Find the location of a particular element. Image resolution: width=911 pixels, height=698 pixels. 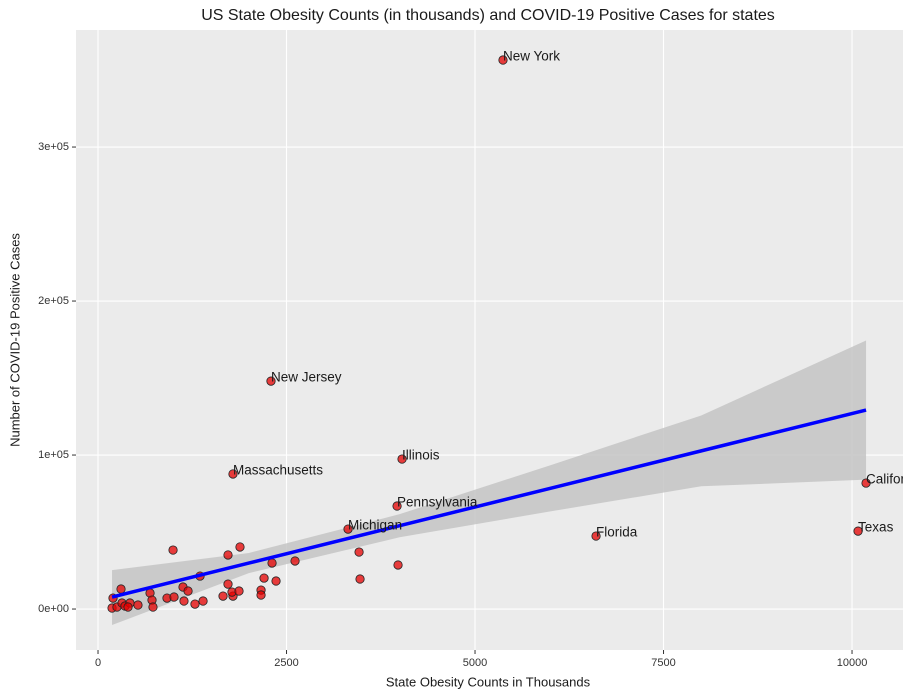

point-label: Michigan is located at coordinates (375, 525).